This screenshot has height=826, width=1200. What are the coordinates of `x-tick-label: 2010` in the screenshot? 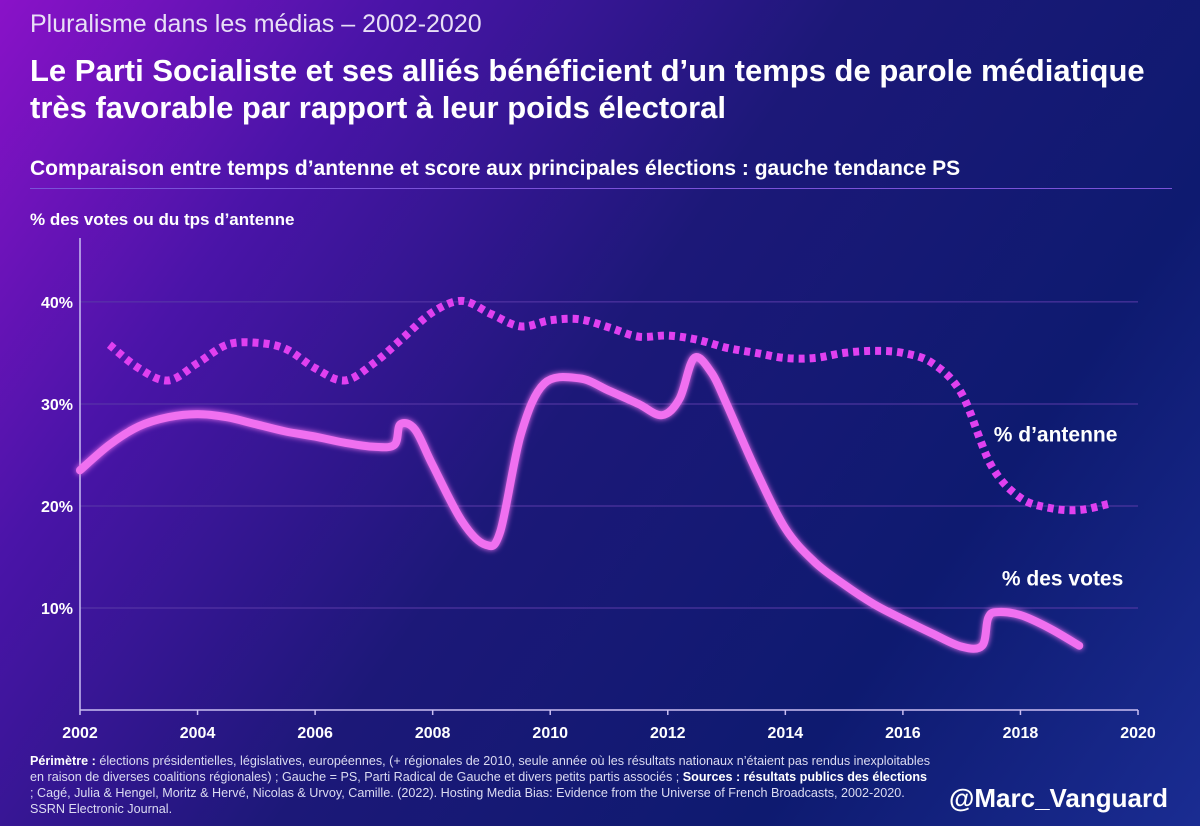 It's located at (550, 733).